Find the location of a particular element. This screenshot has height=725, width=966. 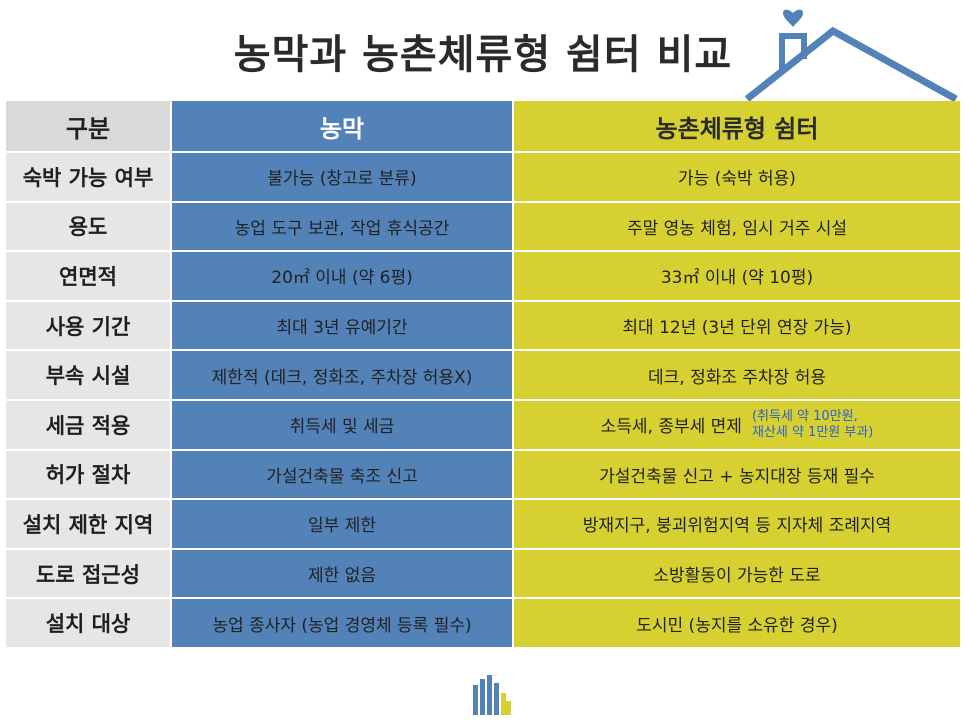

row-label: 세금 적용 is located at coordinates (89, 425).